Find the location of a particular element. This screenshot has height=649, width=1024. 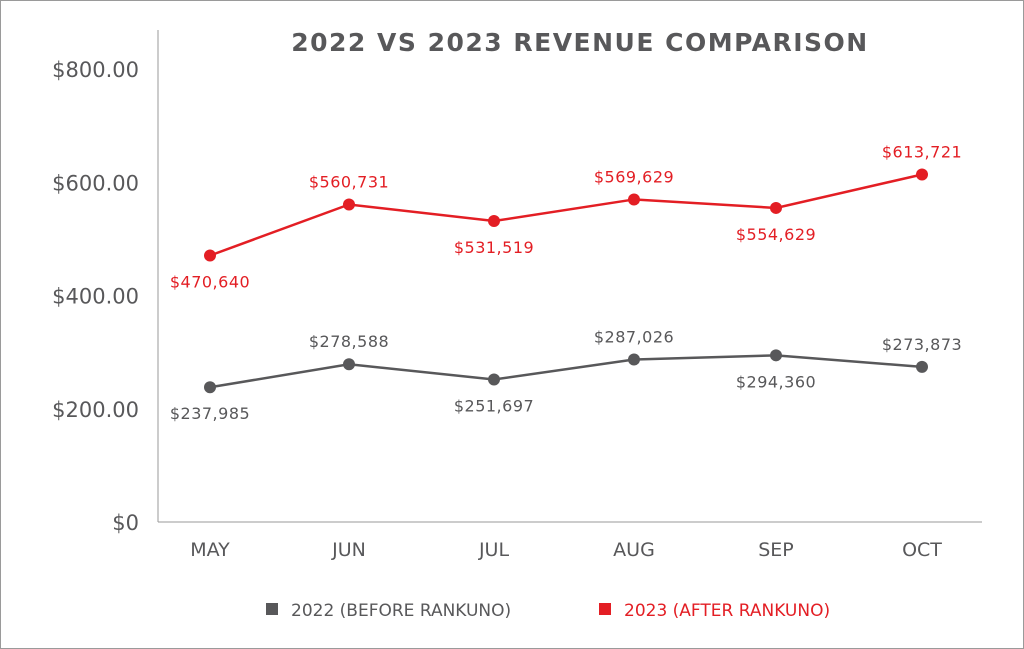

x-tick-label: JUN is located at coordinates (348, 550).